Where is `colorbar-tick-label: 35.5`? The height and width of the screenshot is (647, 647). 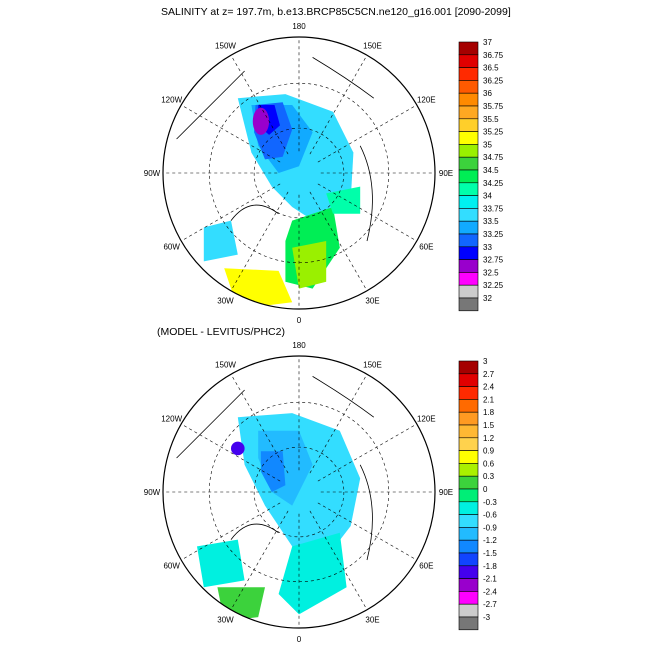
colorbar-tick-label: 35.5 is located at coordinates (491, 119).